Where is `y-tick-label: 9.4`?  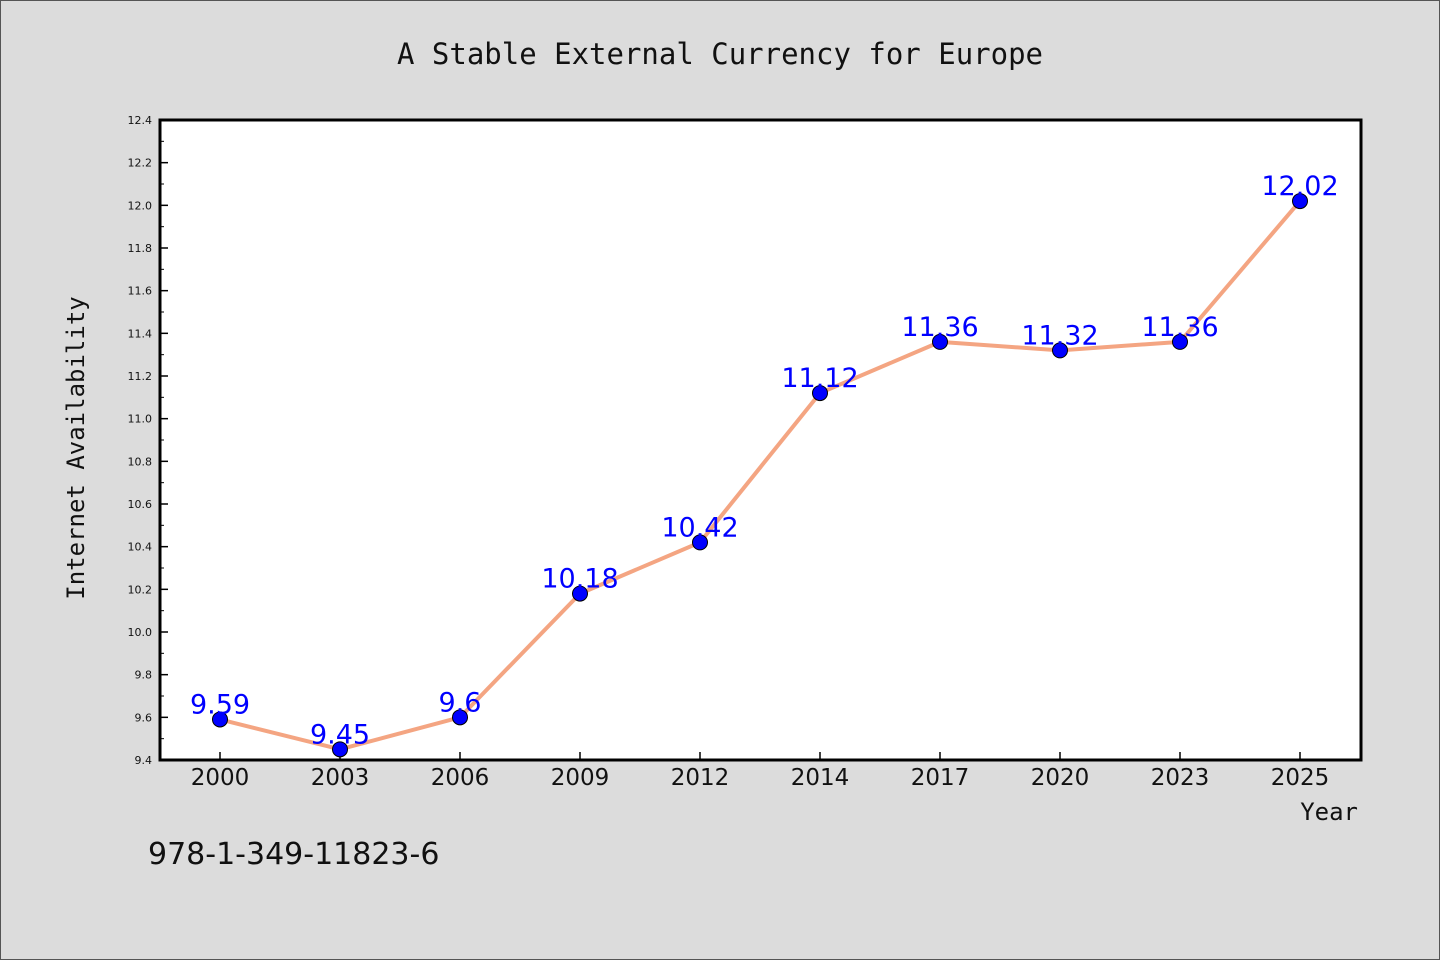
y-tick-label: 9.4 is located at coordinates (144, 760).